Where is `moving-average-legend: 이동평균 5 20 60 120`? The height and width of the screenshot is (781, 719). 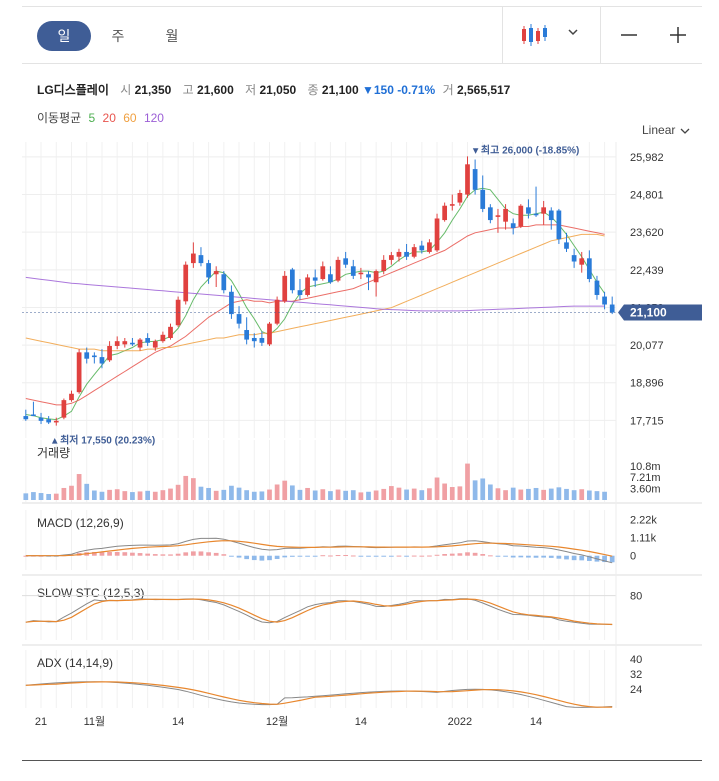 moving-average-legend: 이동평균 5 20 60 120 is located at coordinates (100, 117).